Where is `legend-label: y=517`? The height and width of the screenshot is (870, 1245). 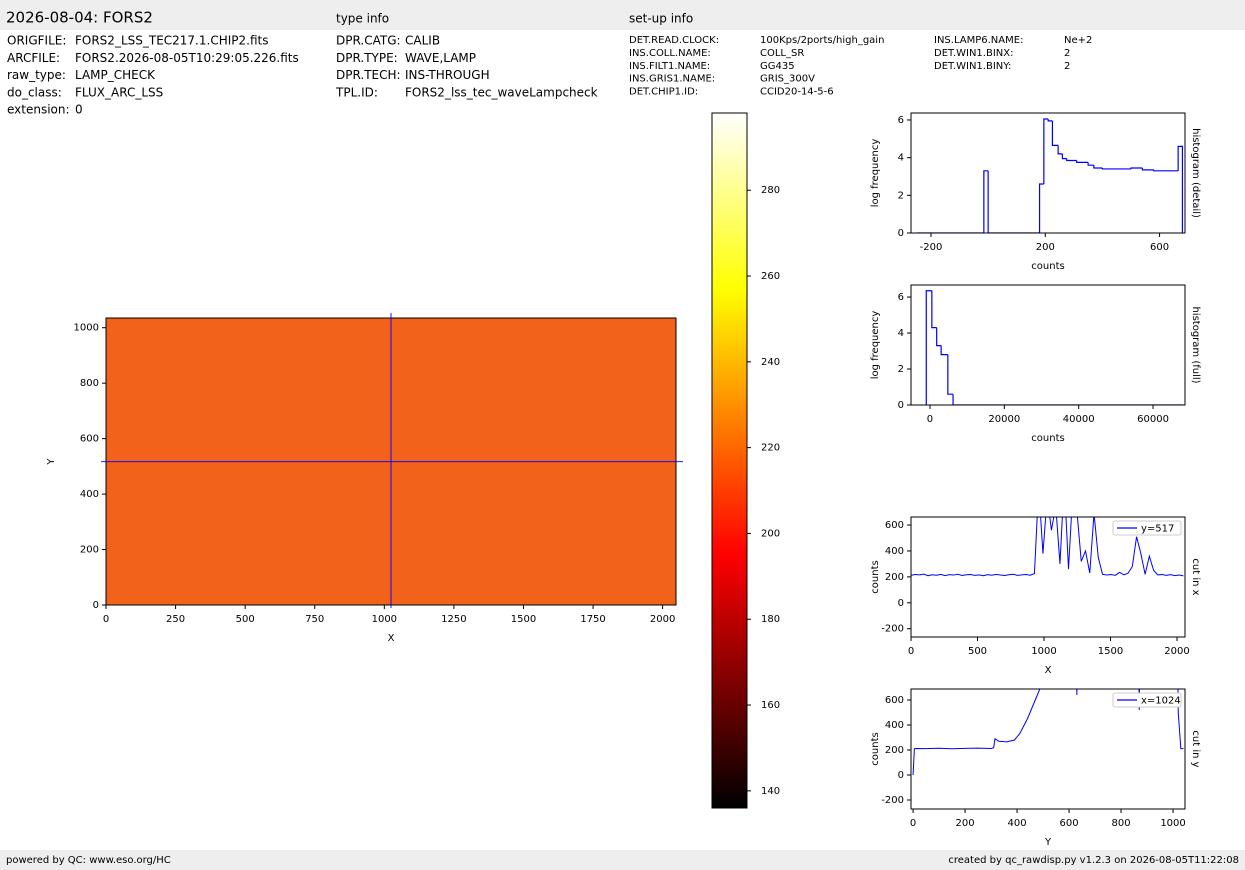 legend-label: y=517 is located at coordinates (1157, 529).